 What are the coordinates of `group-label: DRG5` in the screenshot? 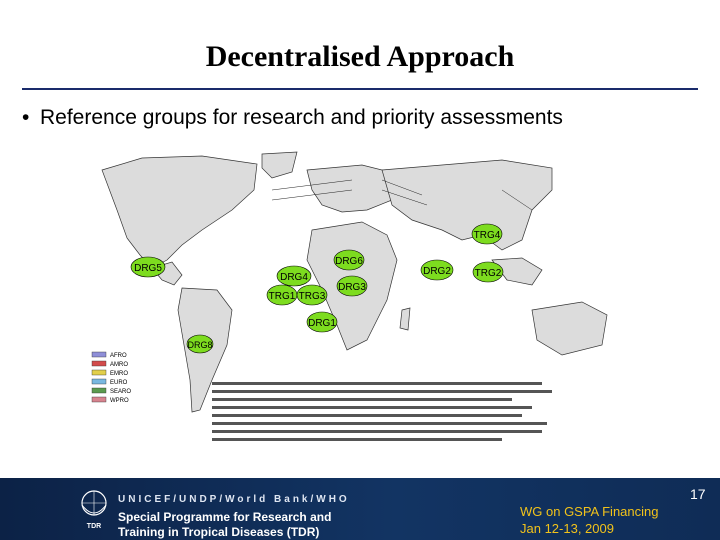 It's located at (148, 268).